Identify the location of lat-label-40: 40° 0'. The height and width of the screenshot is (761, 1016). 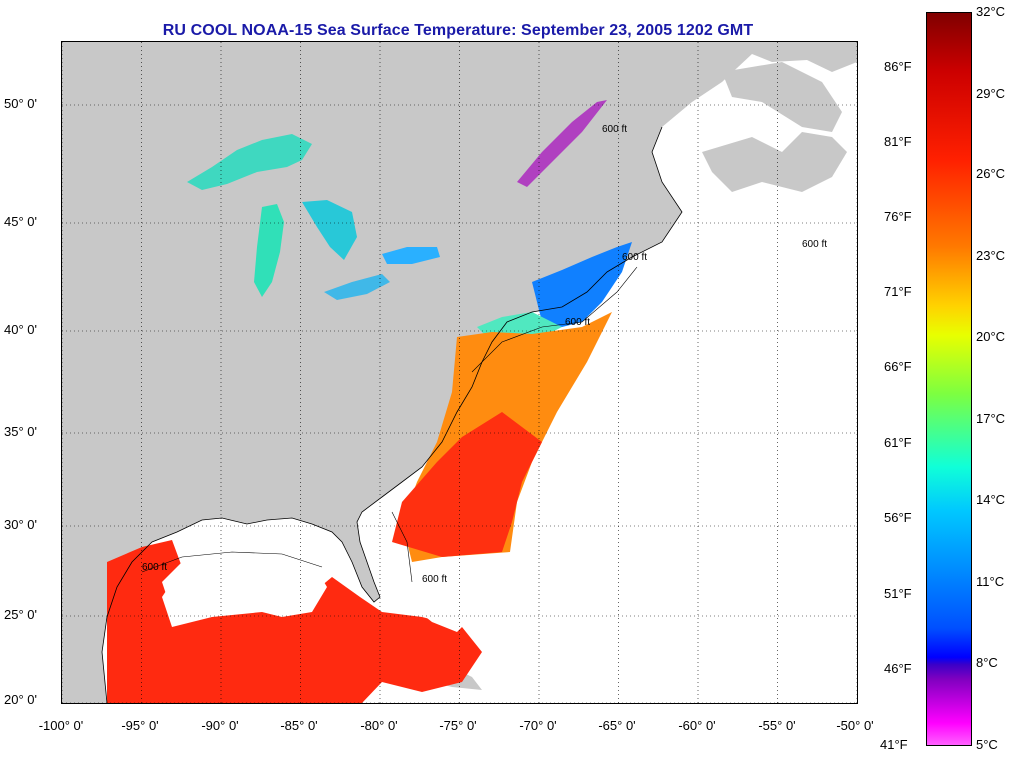
(20, 329).